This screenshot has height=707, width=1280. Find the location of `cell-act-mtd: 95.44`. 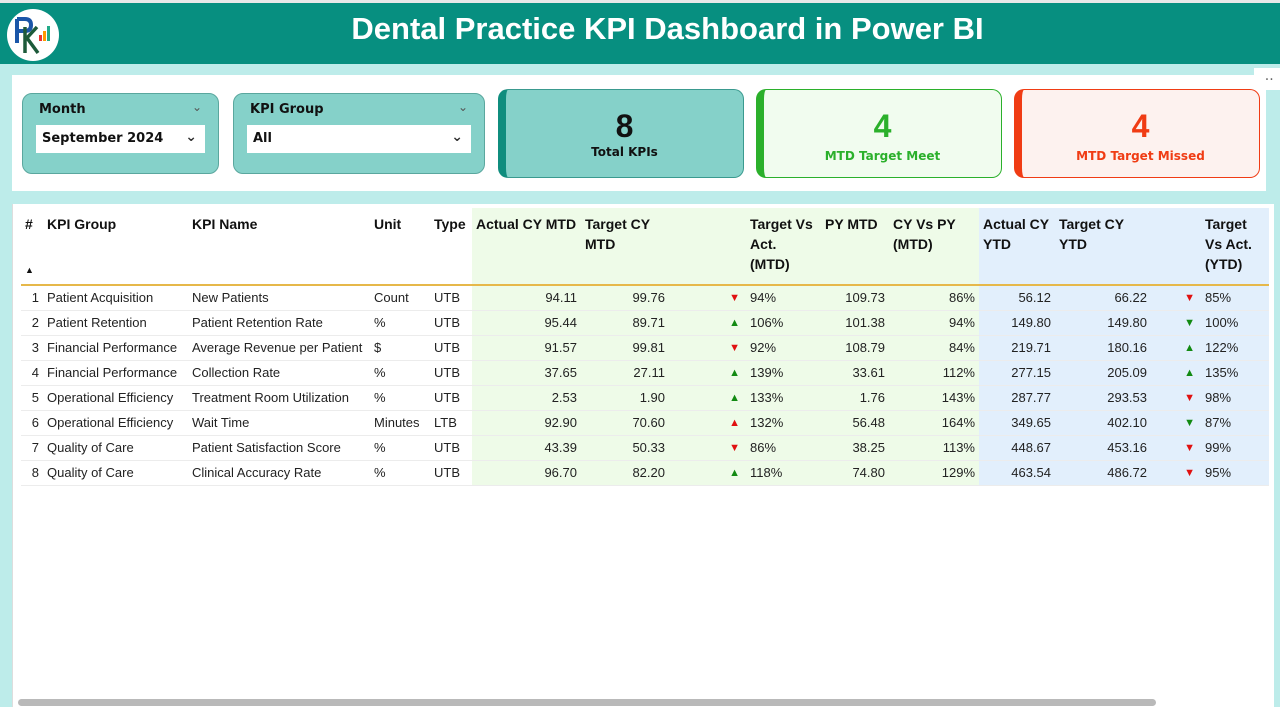

cell-act-mtd: 95.44 is located at coordinates (526, 323).